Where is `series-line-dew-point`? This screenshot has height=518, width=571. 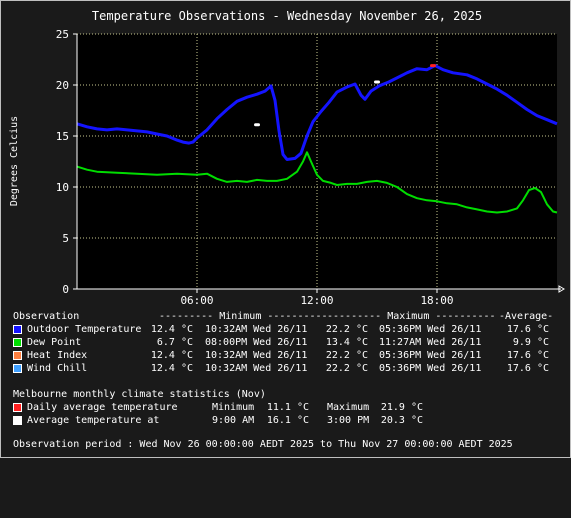
series-line-dew-point is located at coordinates (317, 182).